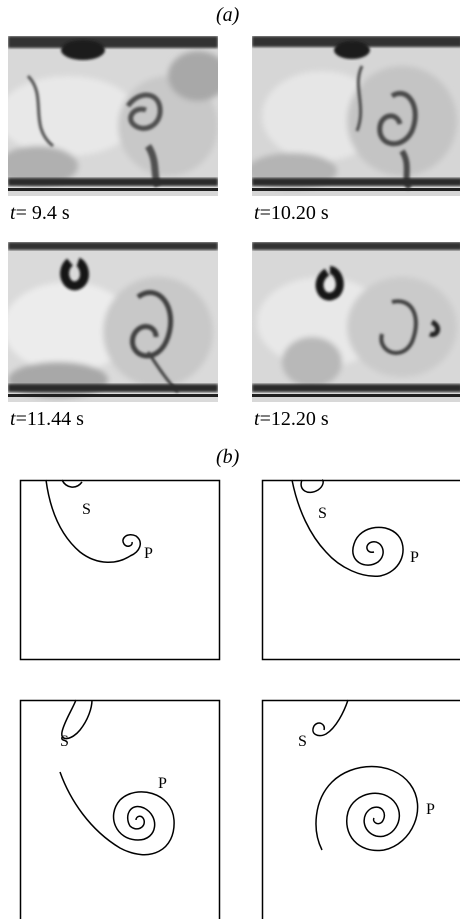  I want to click on vortex-sketch-3: S P, so click(120, 809).